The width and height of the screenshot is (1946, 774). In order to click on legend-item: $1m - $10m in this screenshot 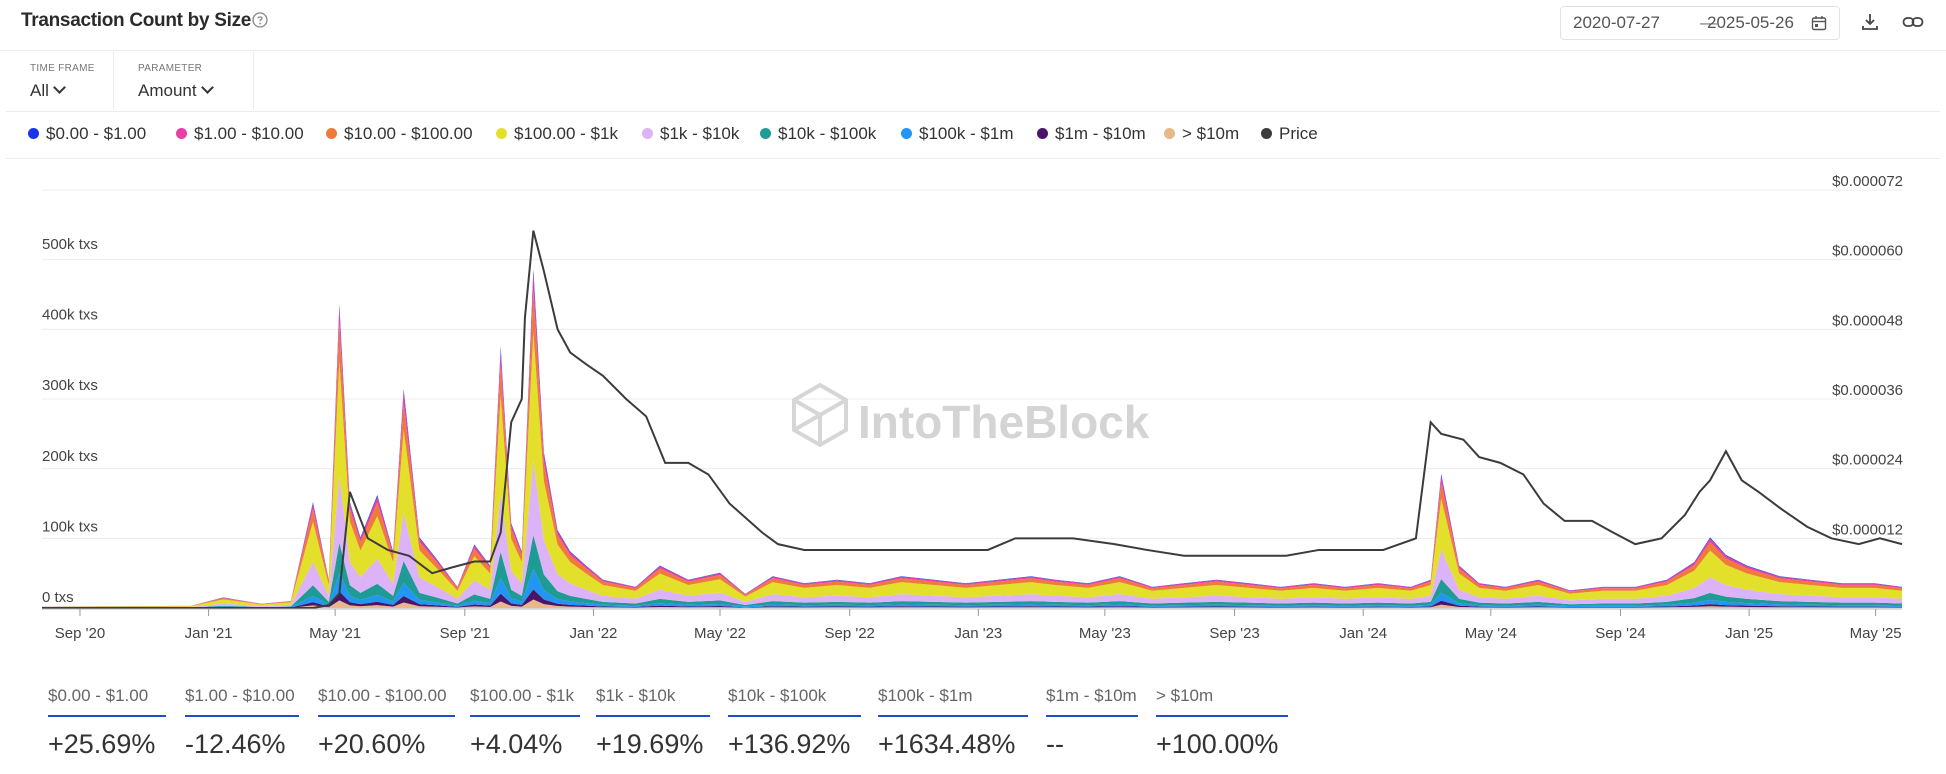, I will do `click(1091, 134)`.